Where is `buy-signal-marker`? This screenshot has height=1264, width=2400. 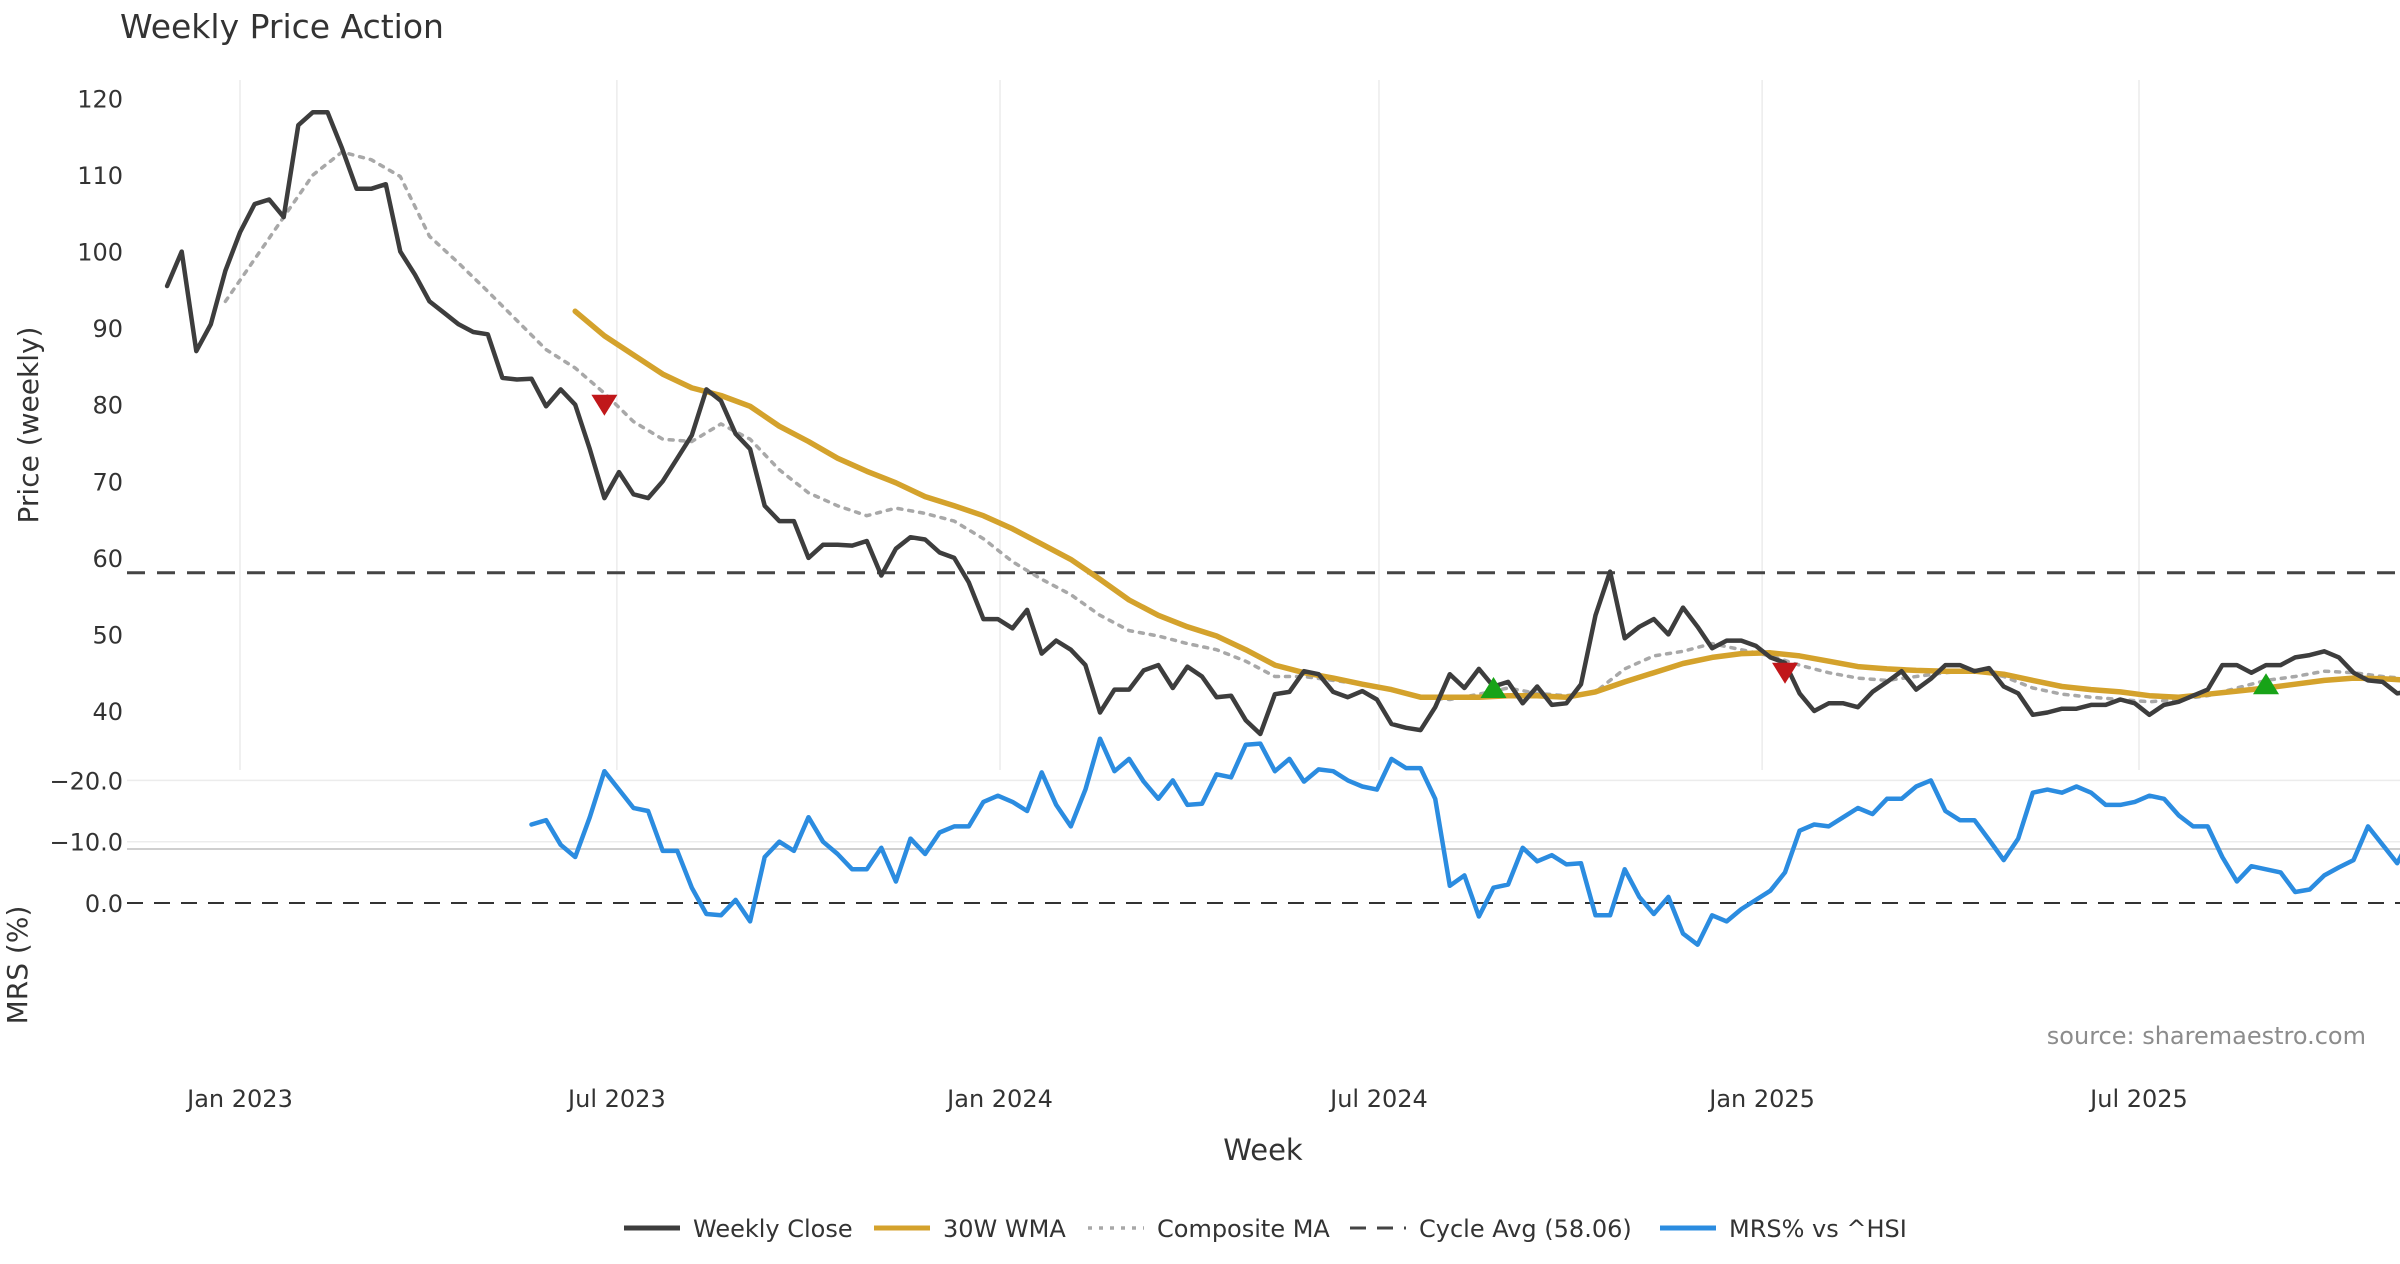
buy-signal-marker is located at coordinates (2266, 683).